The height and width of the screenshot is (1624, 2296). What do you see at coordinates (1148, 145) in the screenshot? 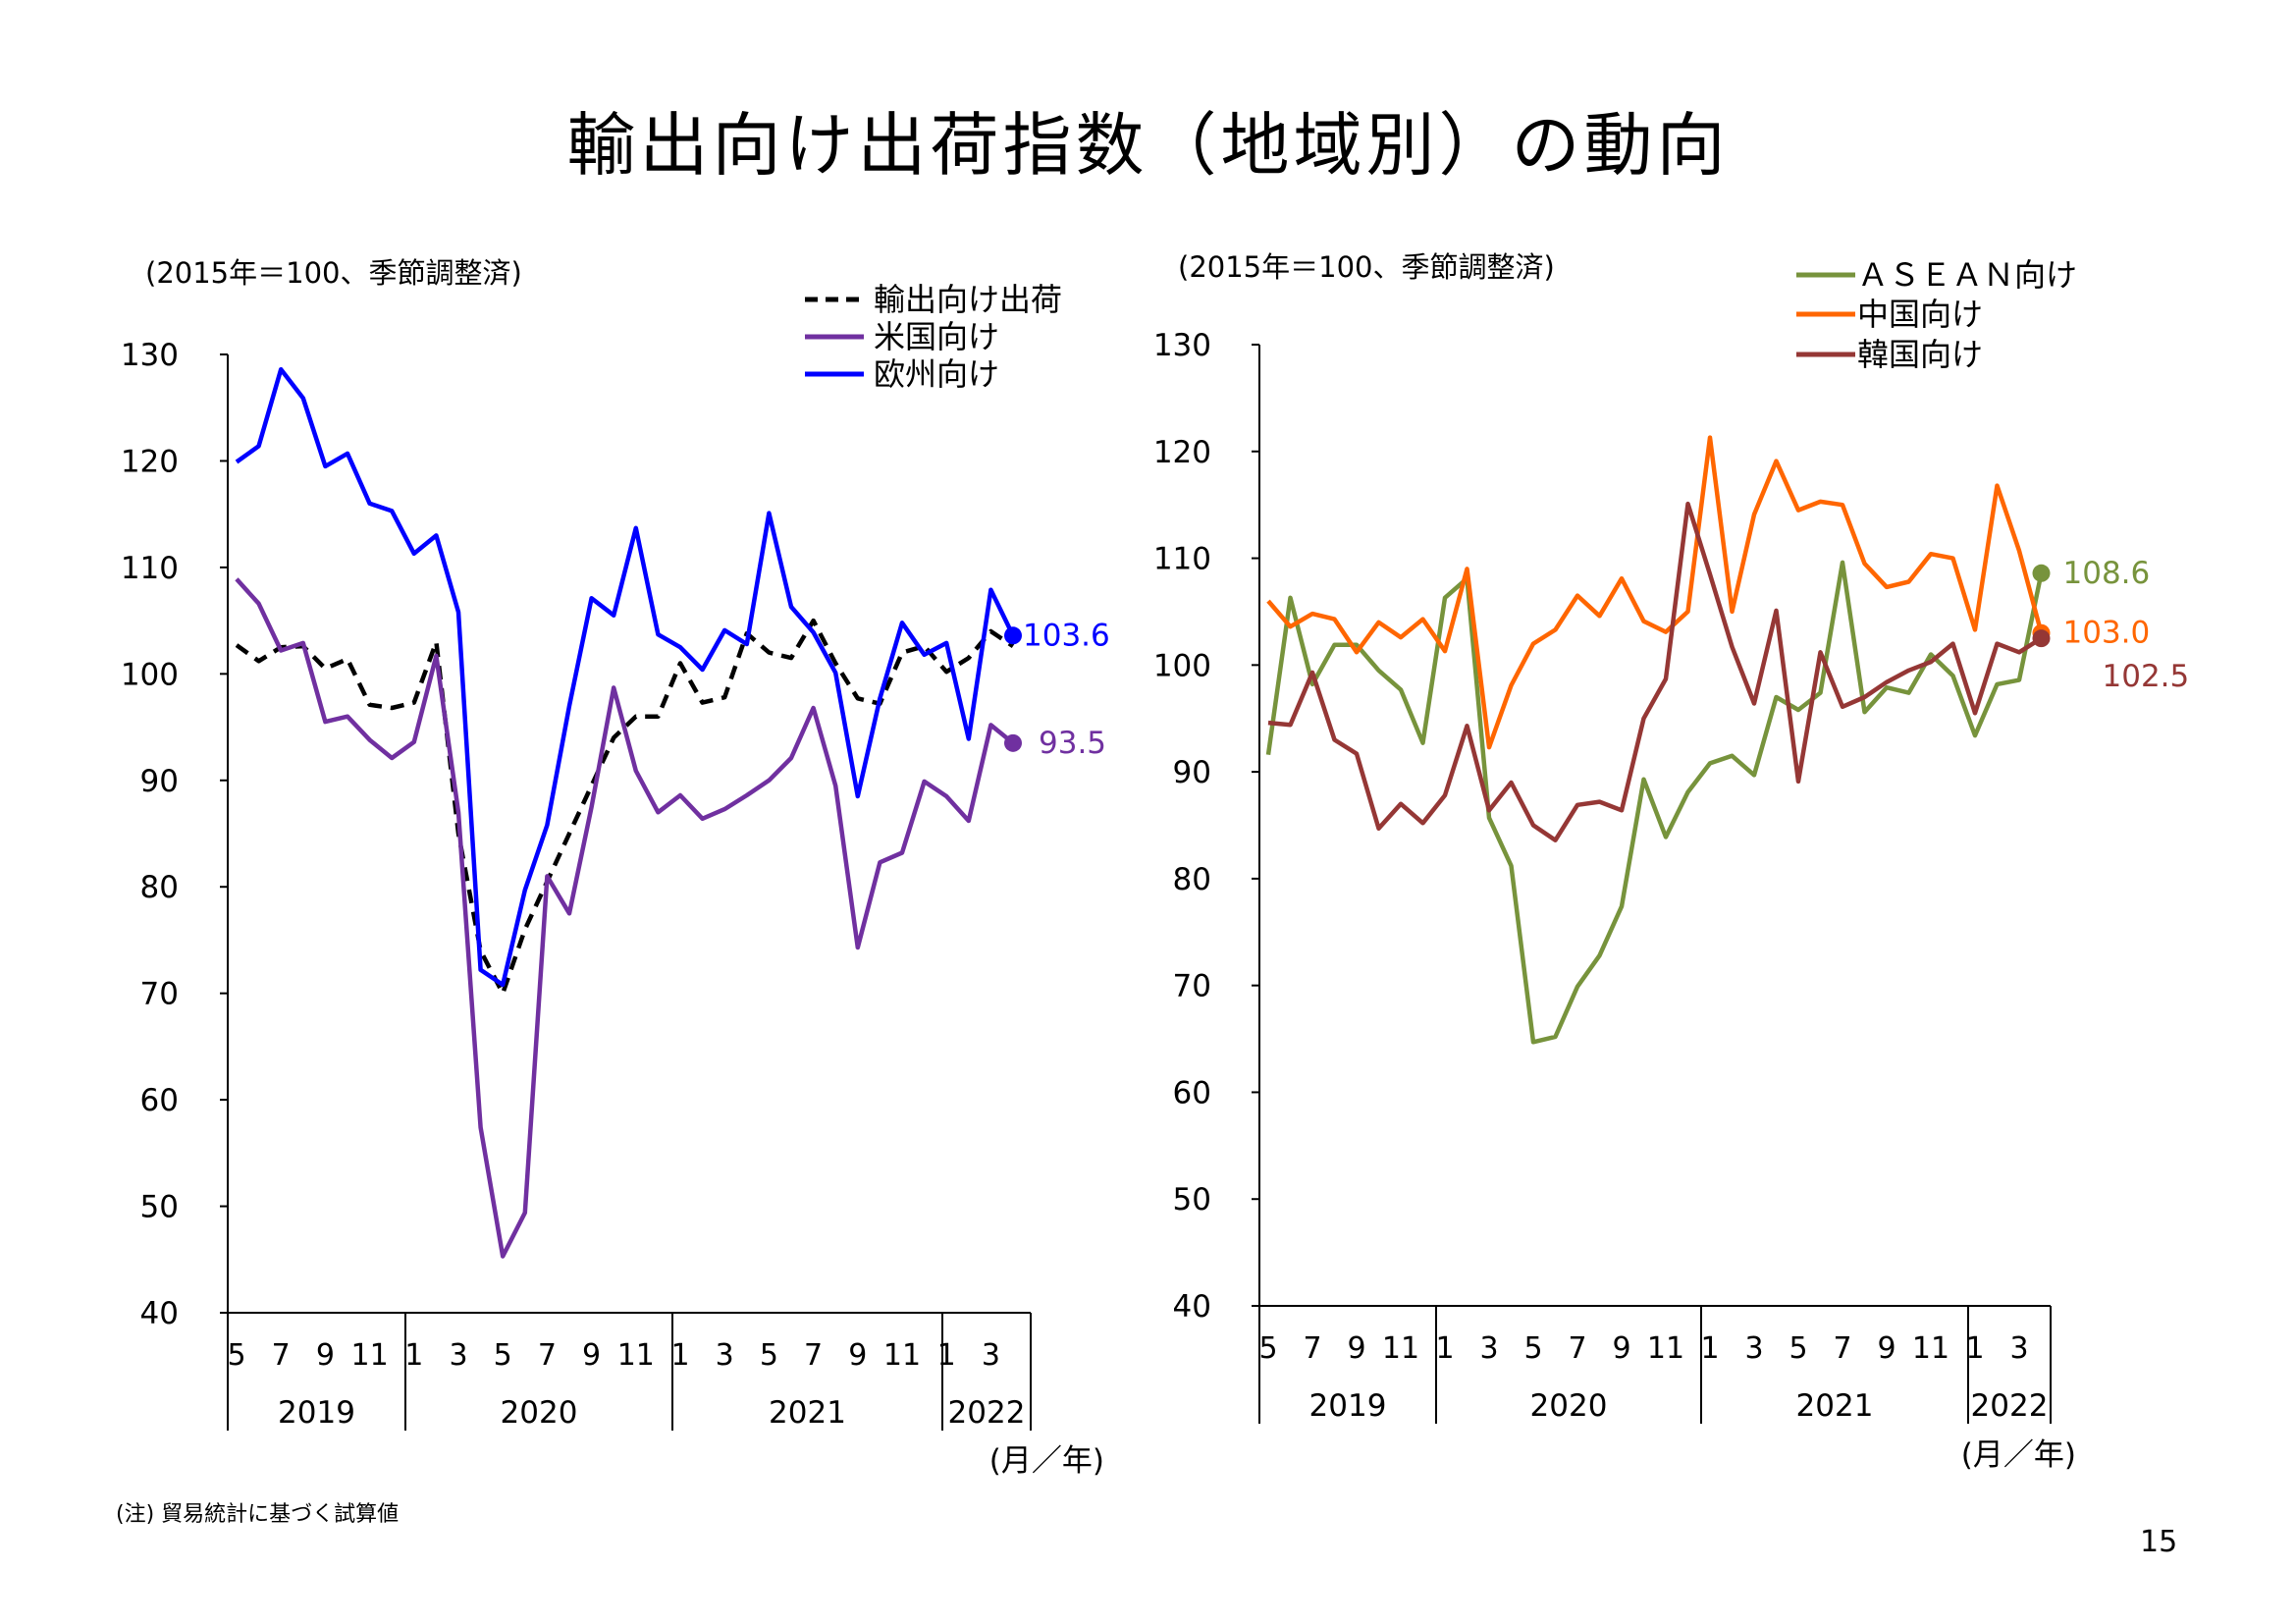
I see `page-title: 輸出向け出荷指数（地域別）の動向` at bounding box center [1148, 145].